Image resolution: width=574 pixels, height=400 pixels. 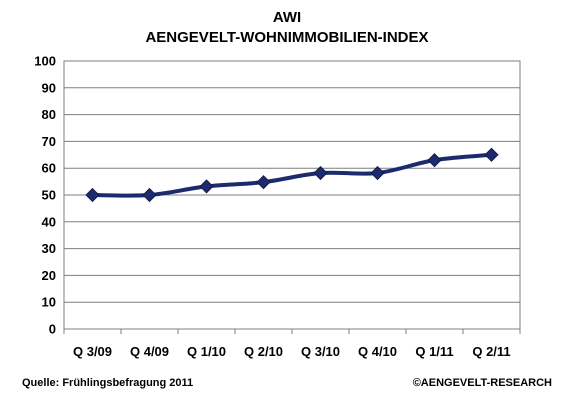 What do you see at coordinates (49, 302) in the screenshot?
I see `y-tick-label: 10` at bounding box center [49, 302].